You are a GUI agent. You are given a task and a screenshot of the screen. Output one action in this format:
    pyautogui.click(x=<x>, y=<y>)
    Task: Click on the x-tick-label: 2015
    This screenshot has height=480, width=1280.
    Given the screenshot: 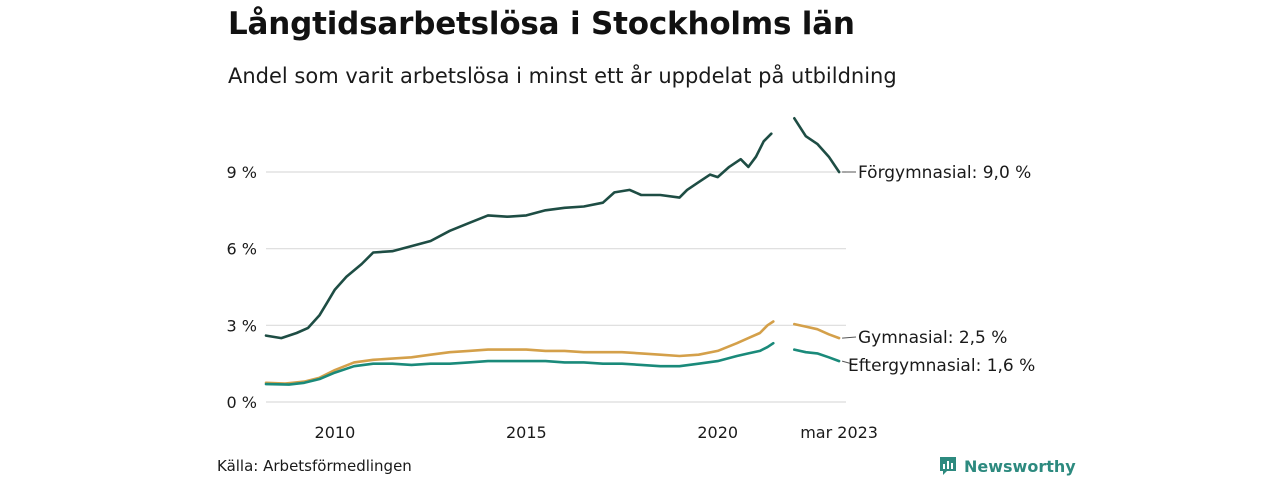 What is the action you would take?
    pyautogui.click(x=526, y=432)
    